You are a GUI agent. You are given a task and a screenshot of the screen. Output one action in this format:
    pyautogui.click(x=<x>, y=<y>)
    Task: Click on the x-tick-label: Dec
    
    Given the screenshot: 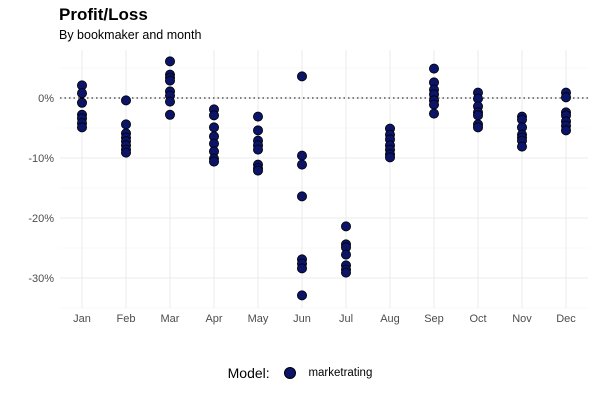 What is the action you would take?
    pyautogui.click(x=566, y=319)
    